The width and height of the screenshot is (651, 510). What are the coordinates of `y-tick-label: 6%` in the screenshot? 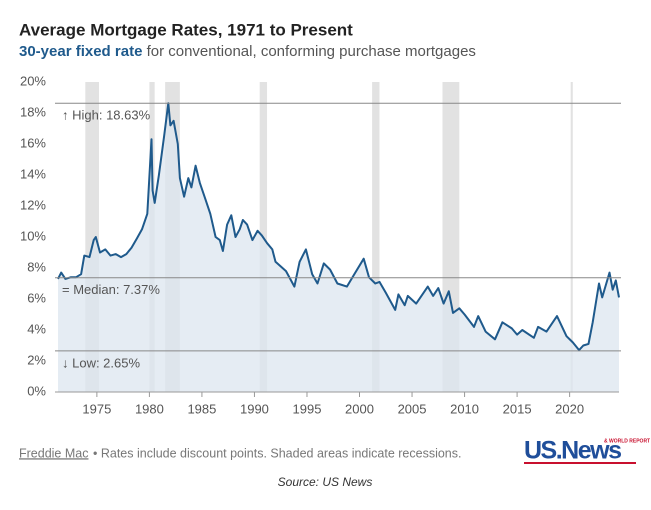 It's located at (36, 297).